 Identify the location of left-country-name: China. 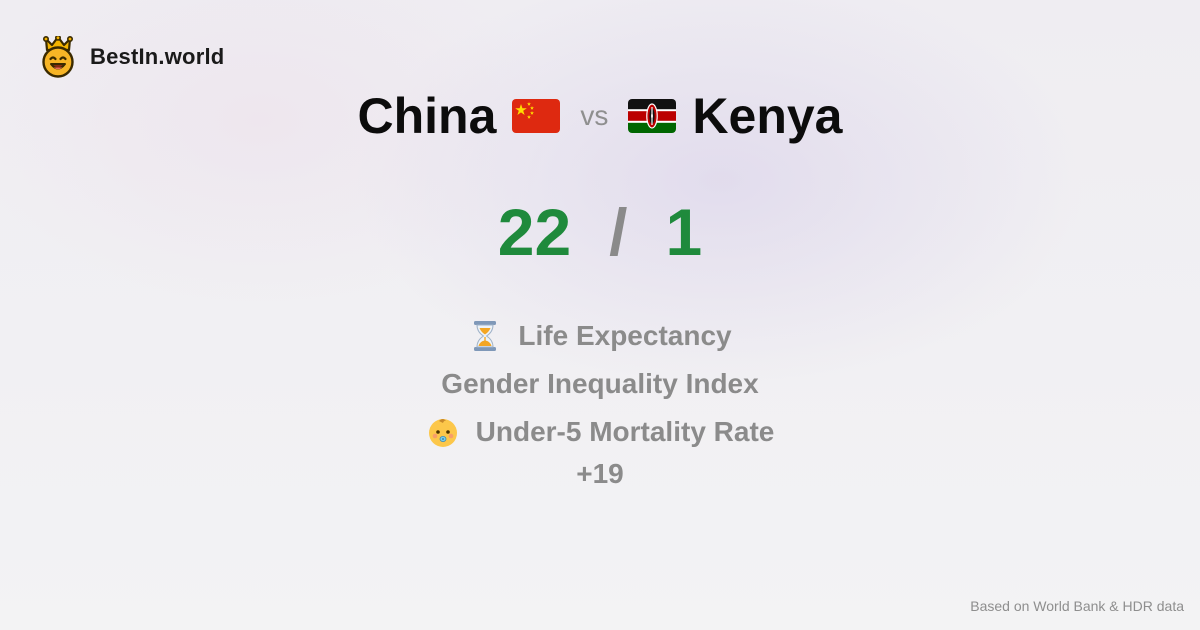
(427, 116).